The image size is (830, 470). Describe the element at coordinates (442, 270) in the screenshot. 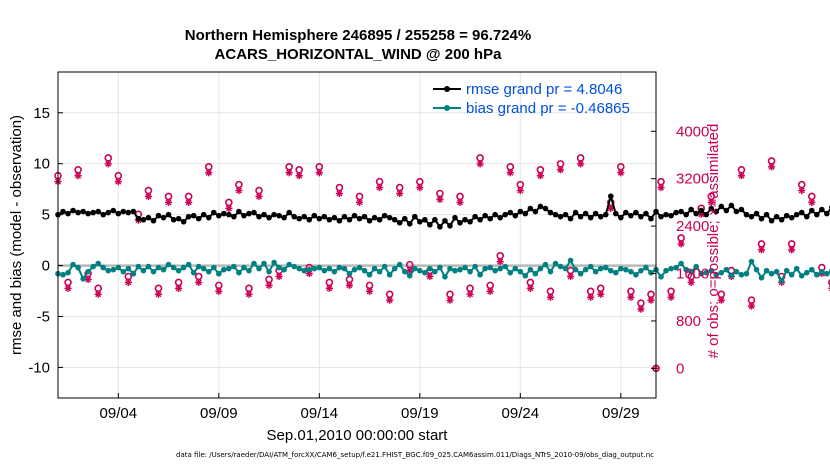

I see `bias-series` at that location.